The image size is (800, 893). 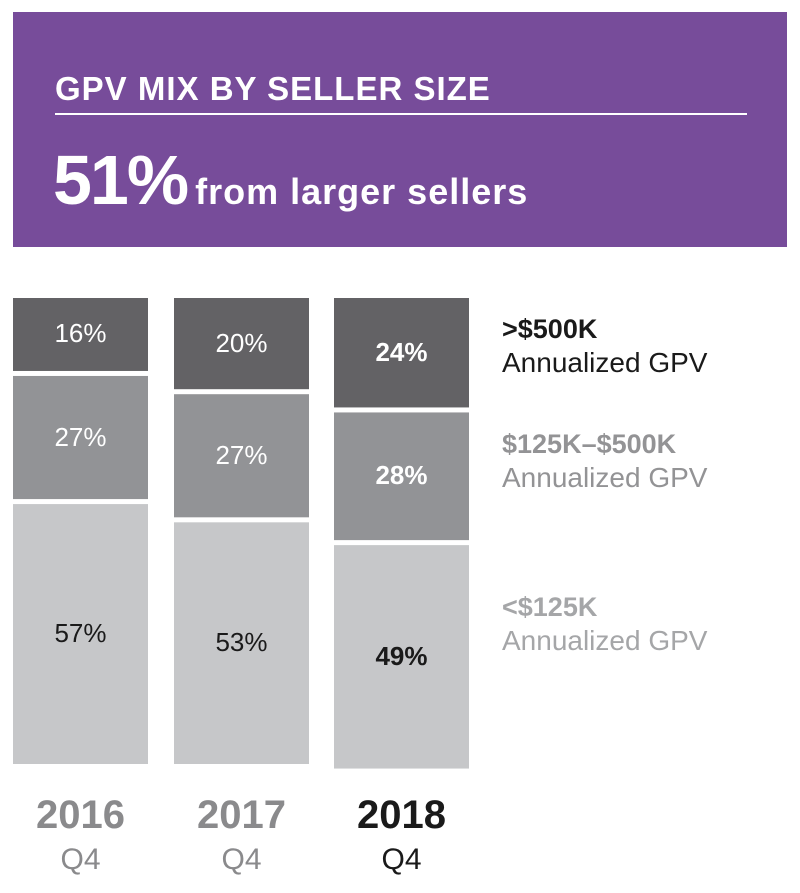 What do you see at coordinates (604, 624) in the screenshot?
I see `legend-entry: <$125K Annualized GPV` at bounding box center [604, 624].